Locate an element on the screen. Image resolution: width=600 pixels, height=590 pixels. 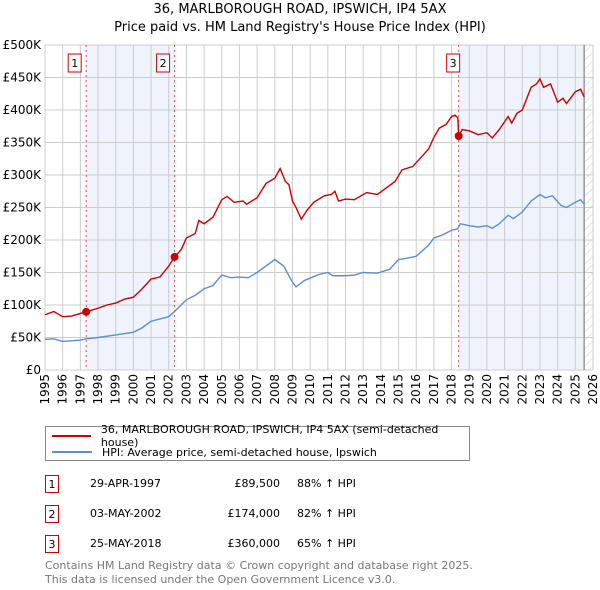
transaction-price: £89,500 is located at coordinates (257, 483).